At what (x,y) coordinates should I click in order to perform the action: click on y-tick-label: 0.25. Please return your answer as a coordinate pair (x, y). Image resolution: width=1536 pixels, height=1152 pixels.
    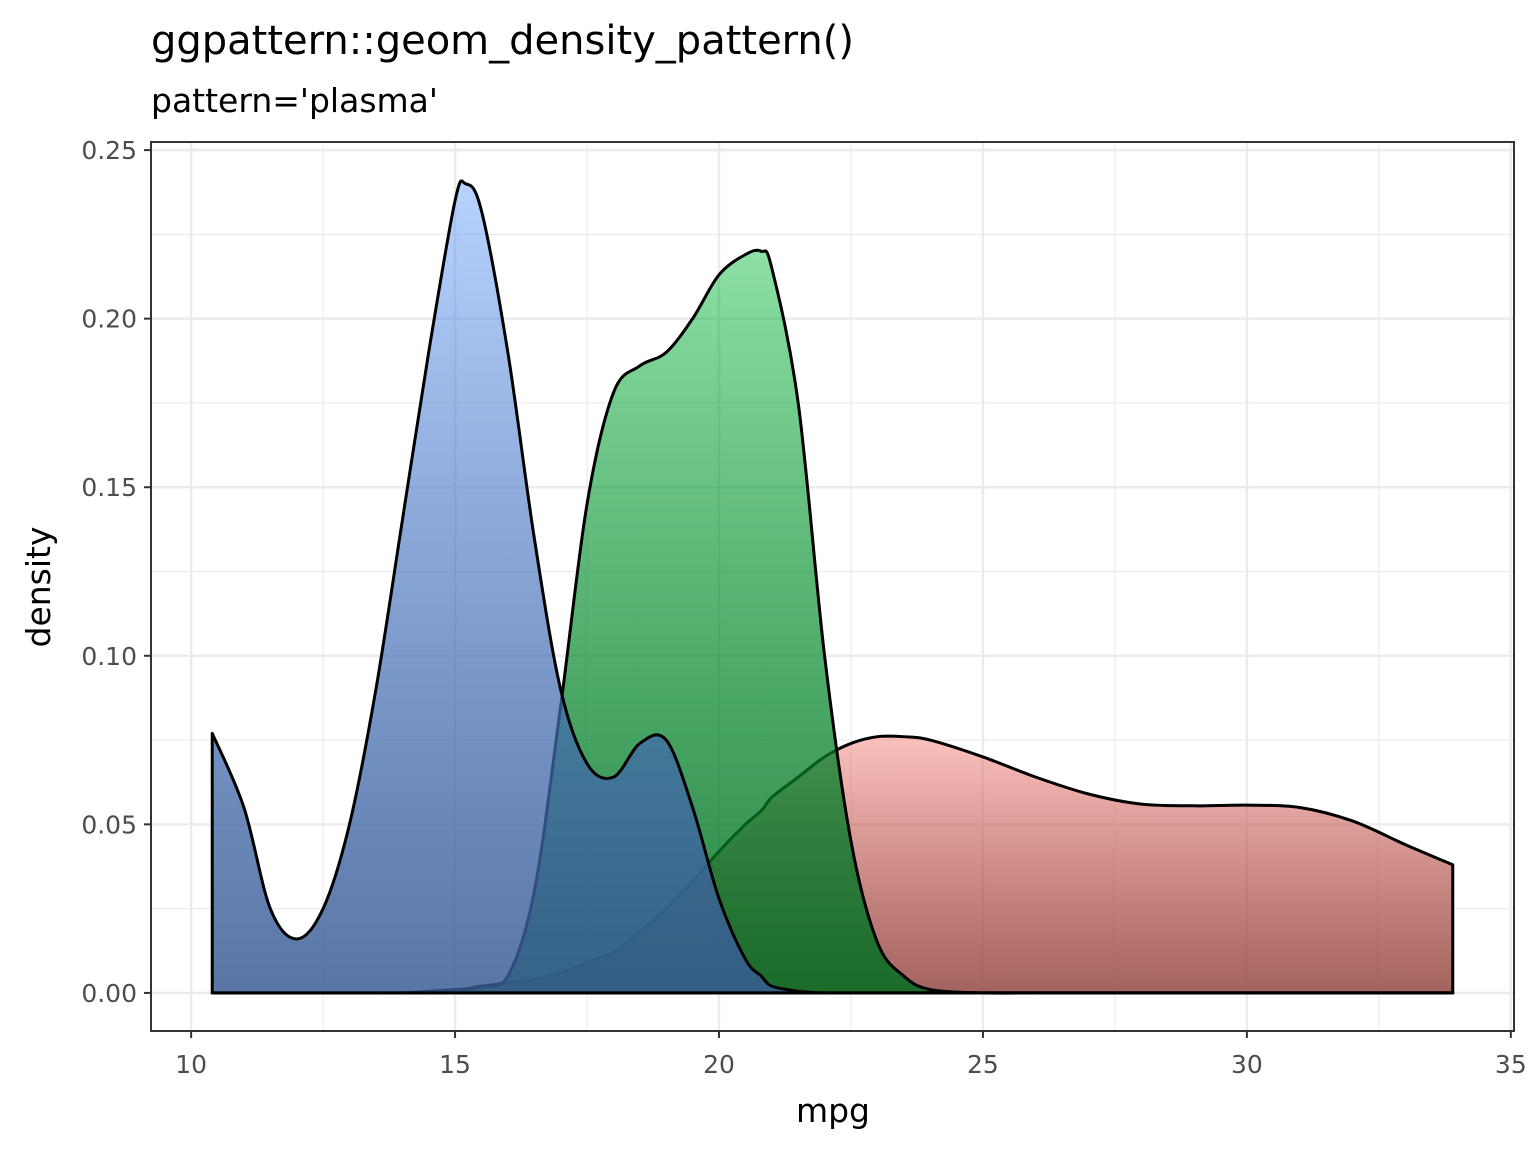
    Looking at the image, I should click on (109, 150).